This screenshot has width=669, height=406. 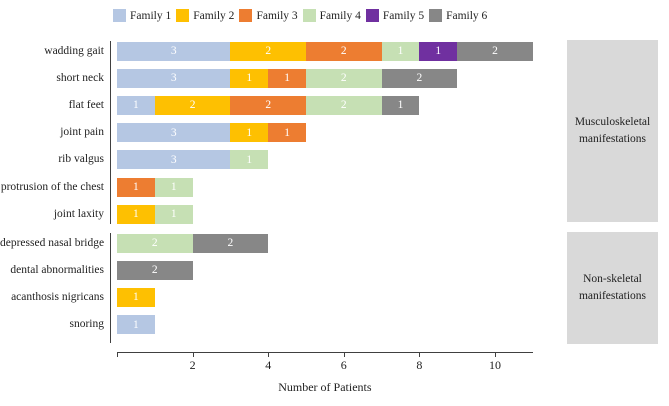 I want to click on legend-item: Family 5, so click(x=394, y=15).